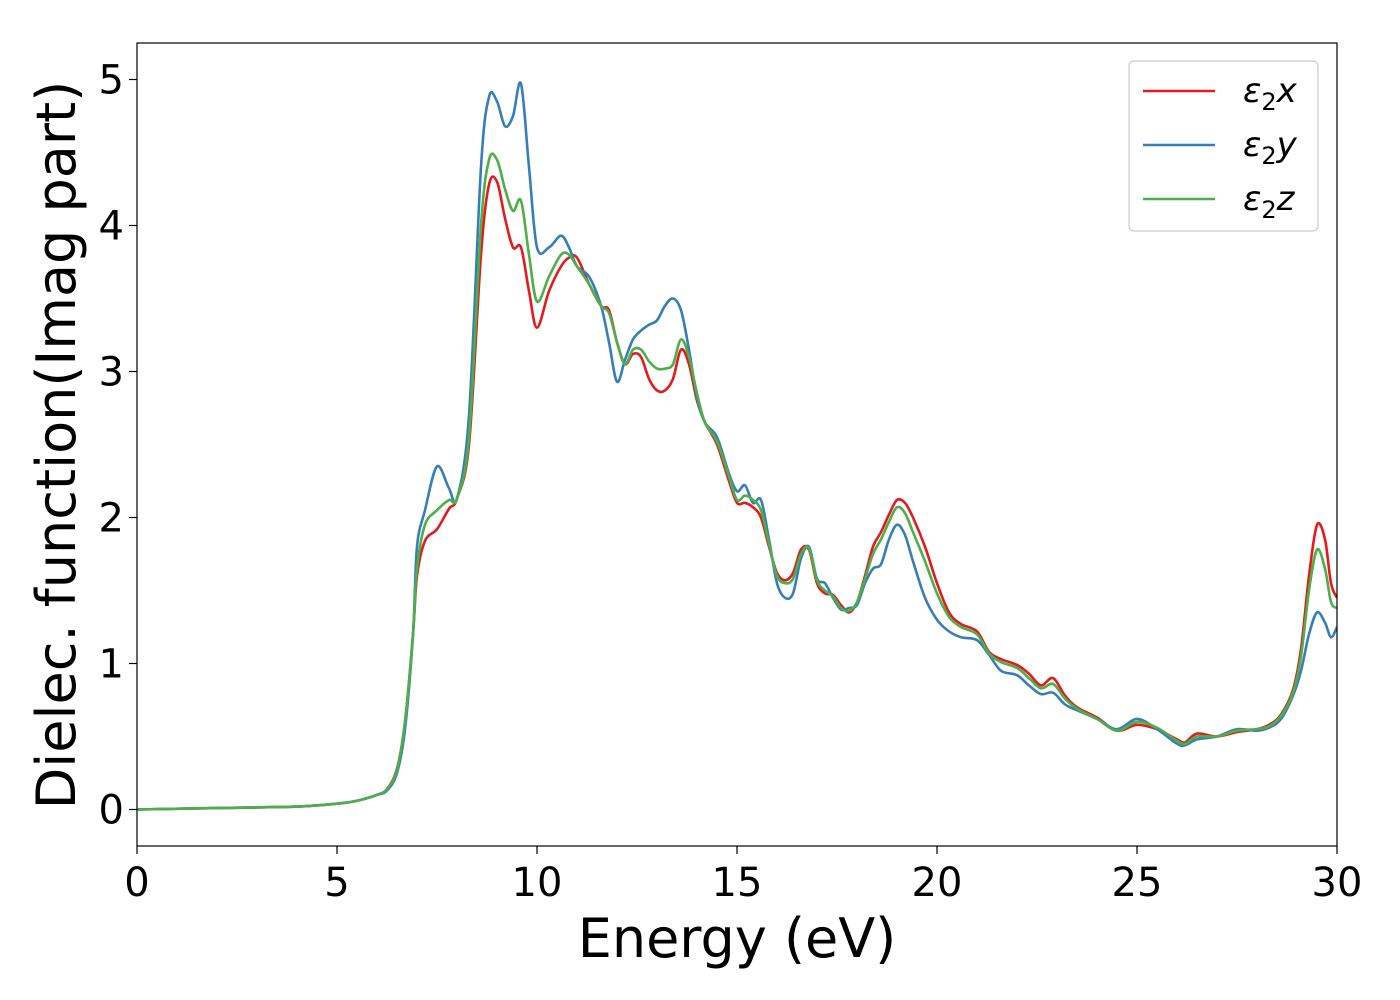 This screenshot has height=1000, width=1400. I want to click on x-tick-label: 5, so click(336, 883).